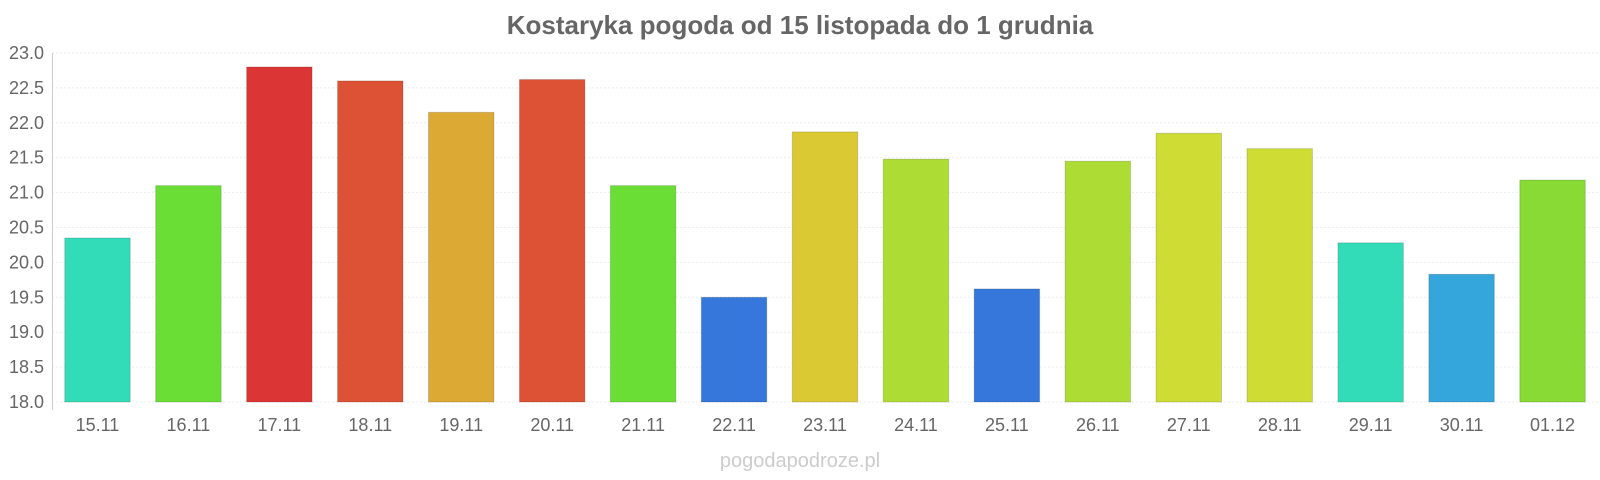 Image resolution: width=1600 pixels, height=480 pixels. I want to click on x-tick-label: 01.12, so click(1552, 425).